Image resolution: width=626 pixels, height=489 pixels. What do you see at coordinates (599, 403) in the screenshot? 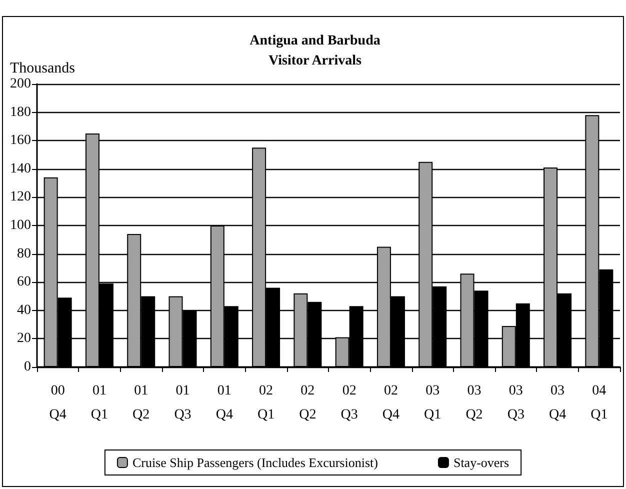
I see `x-tick-label: 04 Q1` at bounding box center [599, 403].